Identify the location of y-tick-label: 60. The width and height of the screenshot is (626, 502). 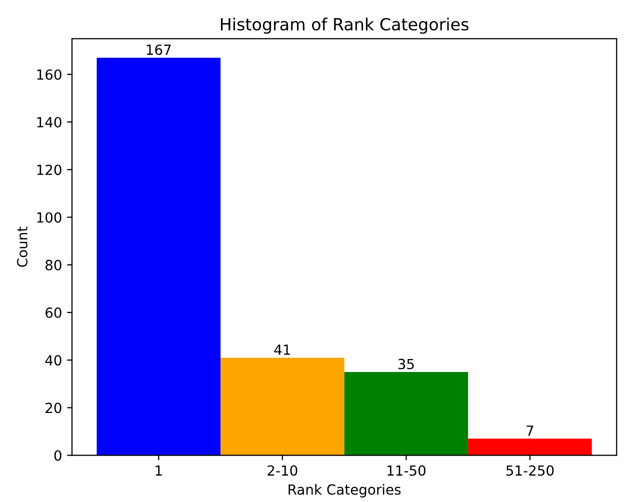
(54, 312).